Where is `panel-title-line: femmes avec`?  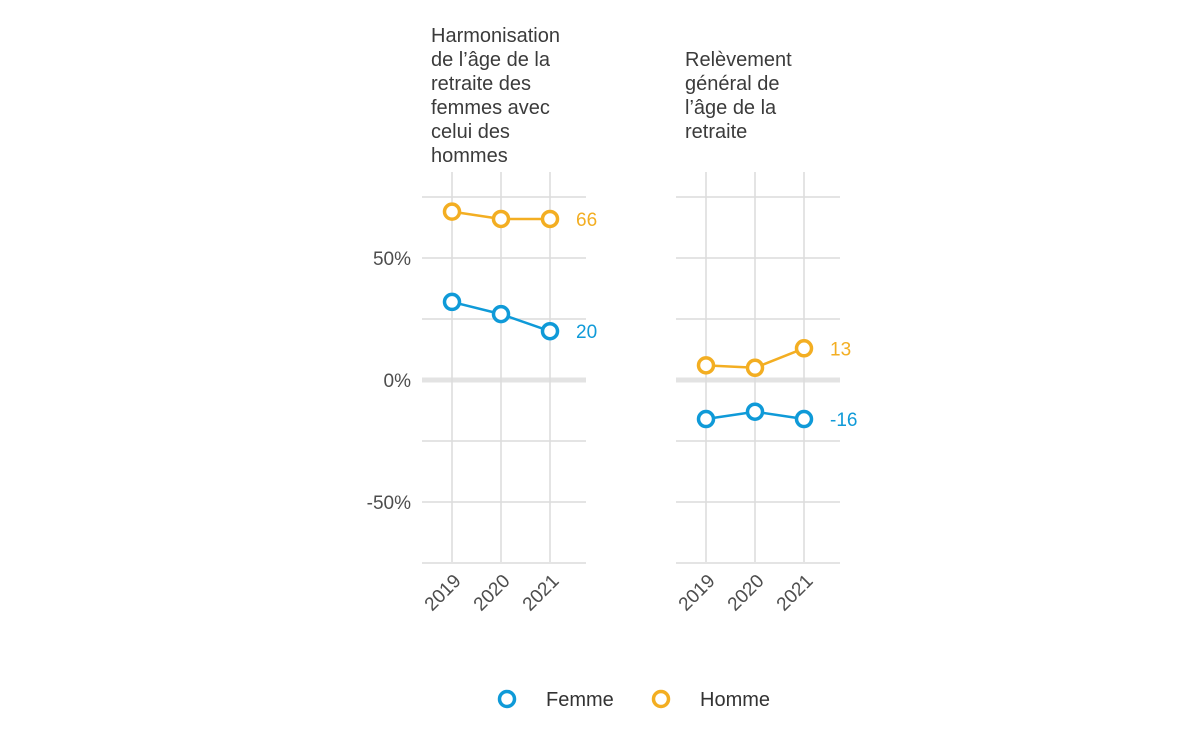
panel-title-line: femmes avec is located at coordinates (490, 108).